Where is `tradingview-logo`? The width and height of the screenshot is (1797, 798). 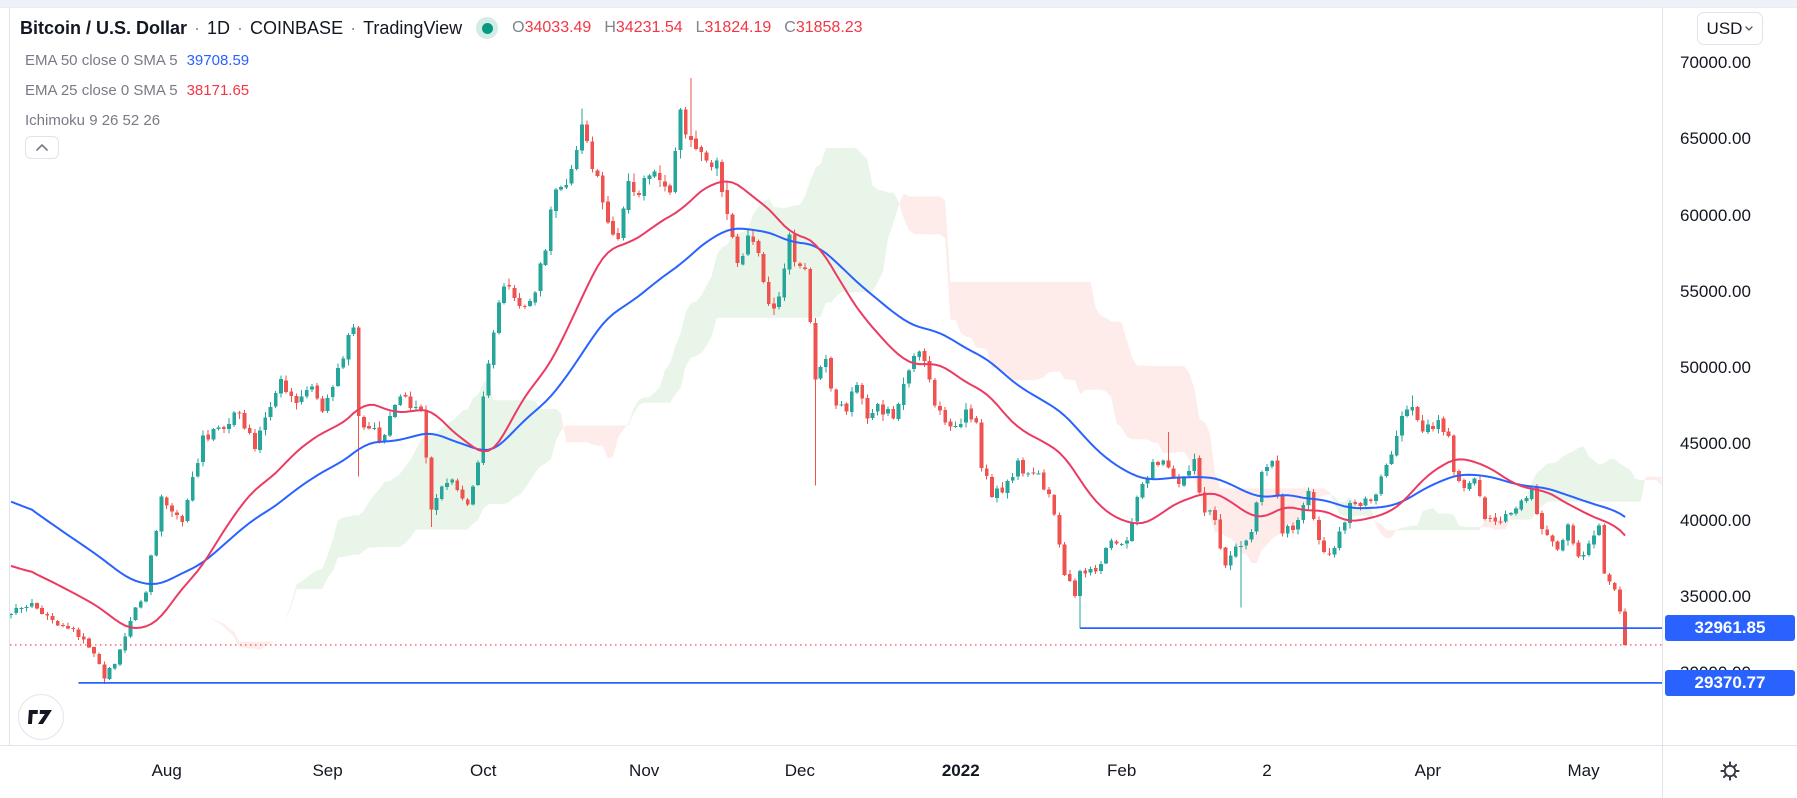 tradingview-logo is located at coordinates (41, 717).